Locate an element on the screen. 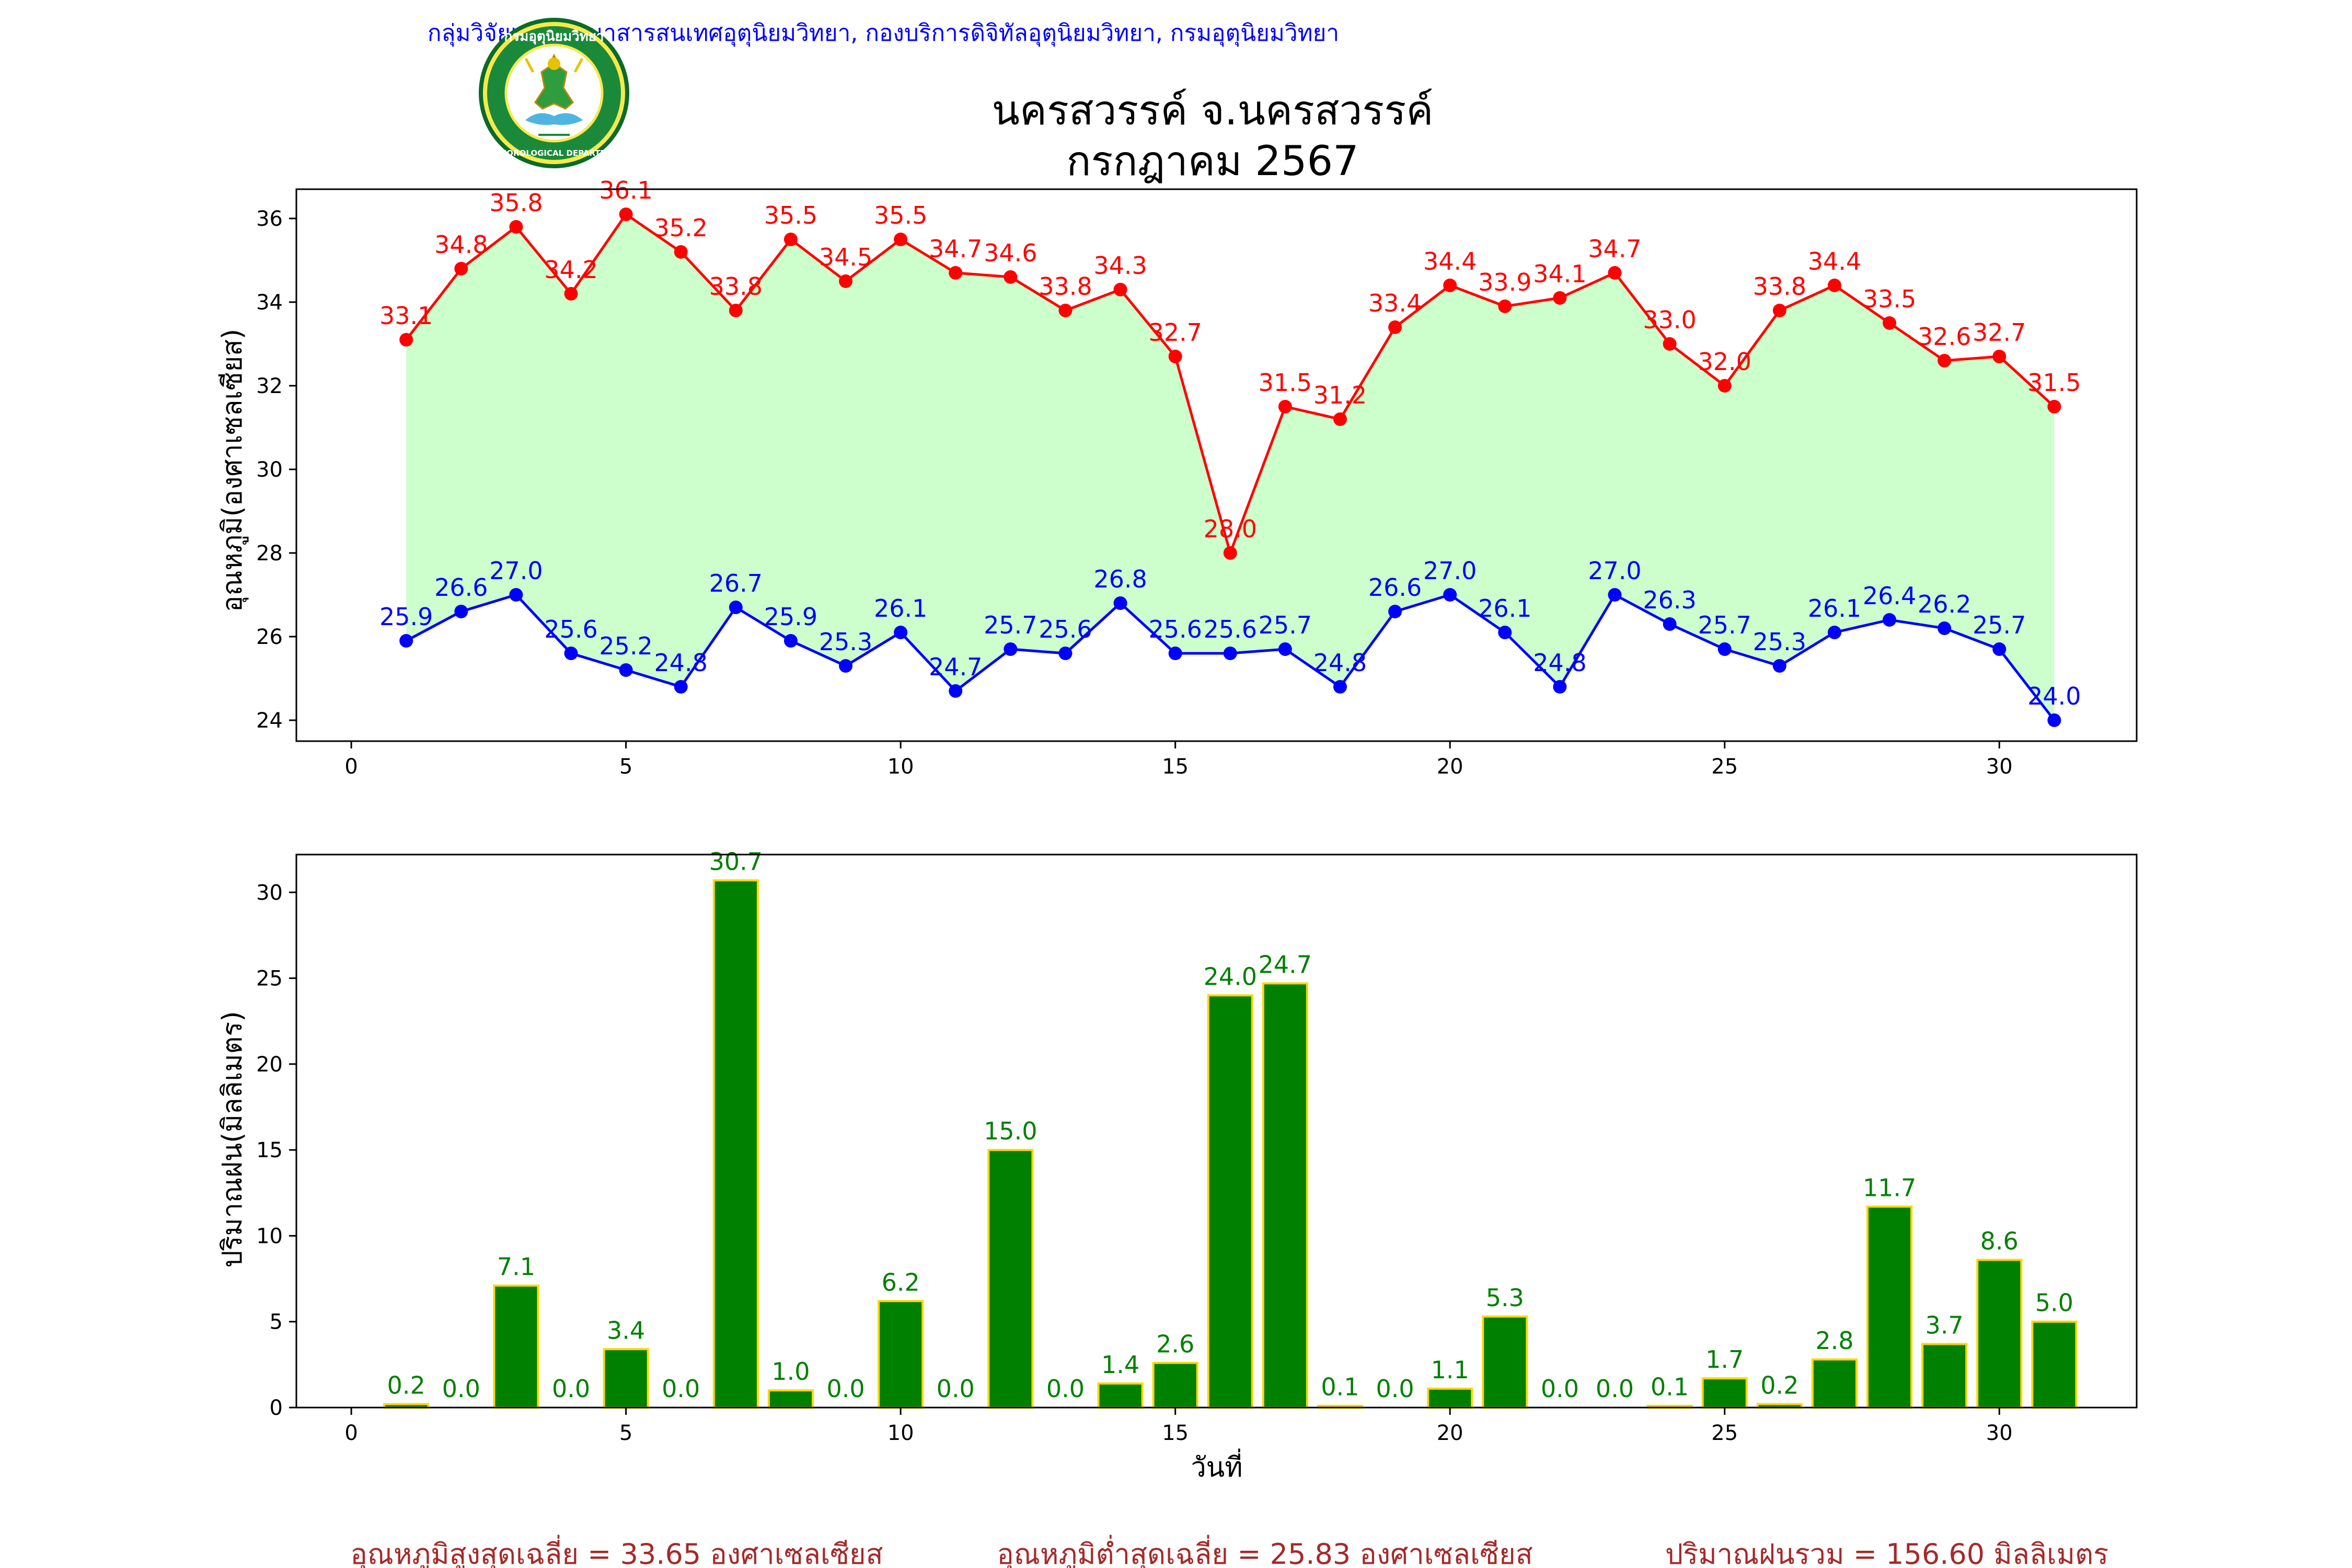 This screenshot has width=2352, height=1568. chart-title-line2: กรกฎาคม 2567 is located at coordinates (1212, 161).